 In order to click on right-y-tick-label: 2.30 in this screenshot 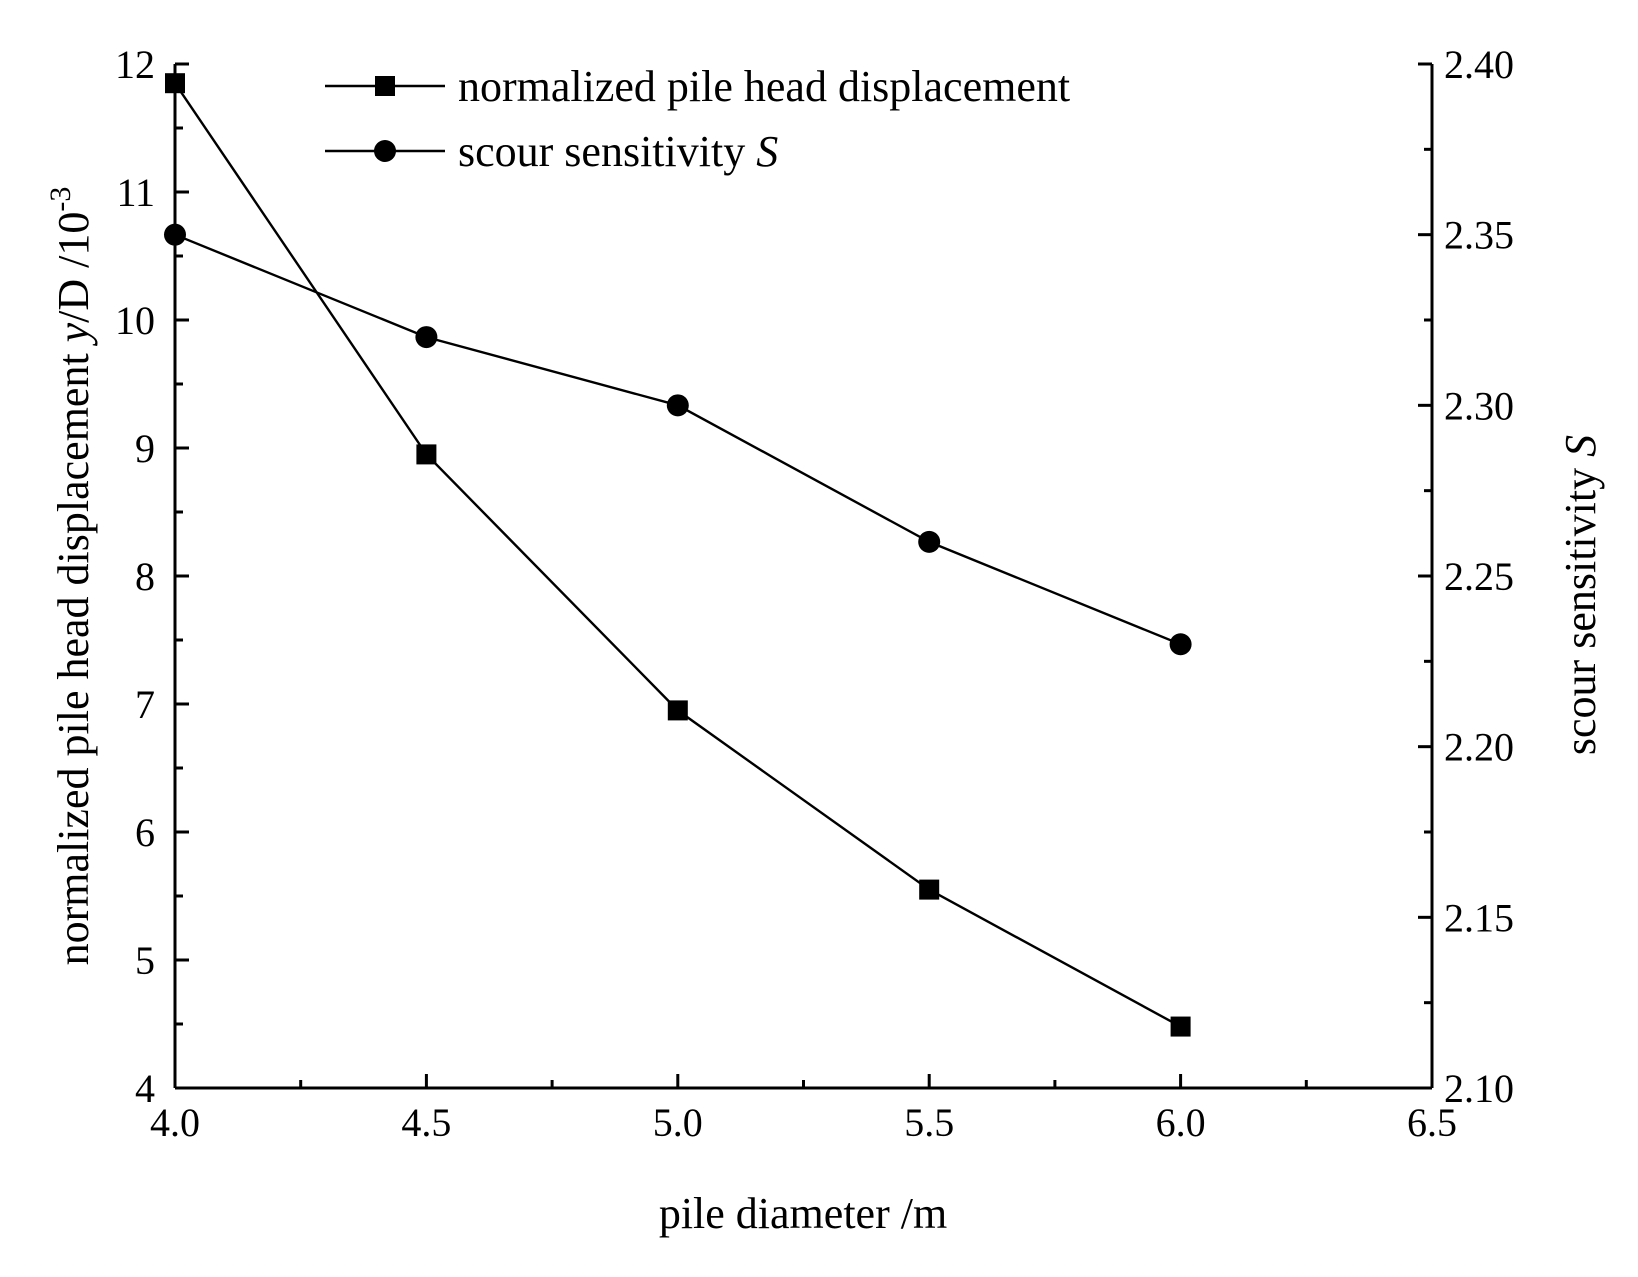, I will do `click(1479, 405)`.